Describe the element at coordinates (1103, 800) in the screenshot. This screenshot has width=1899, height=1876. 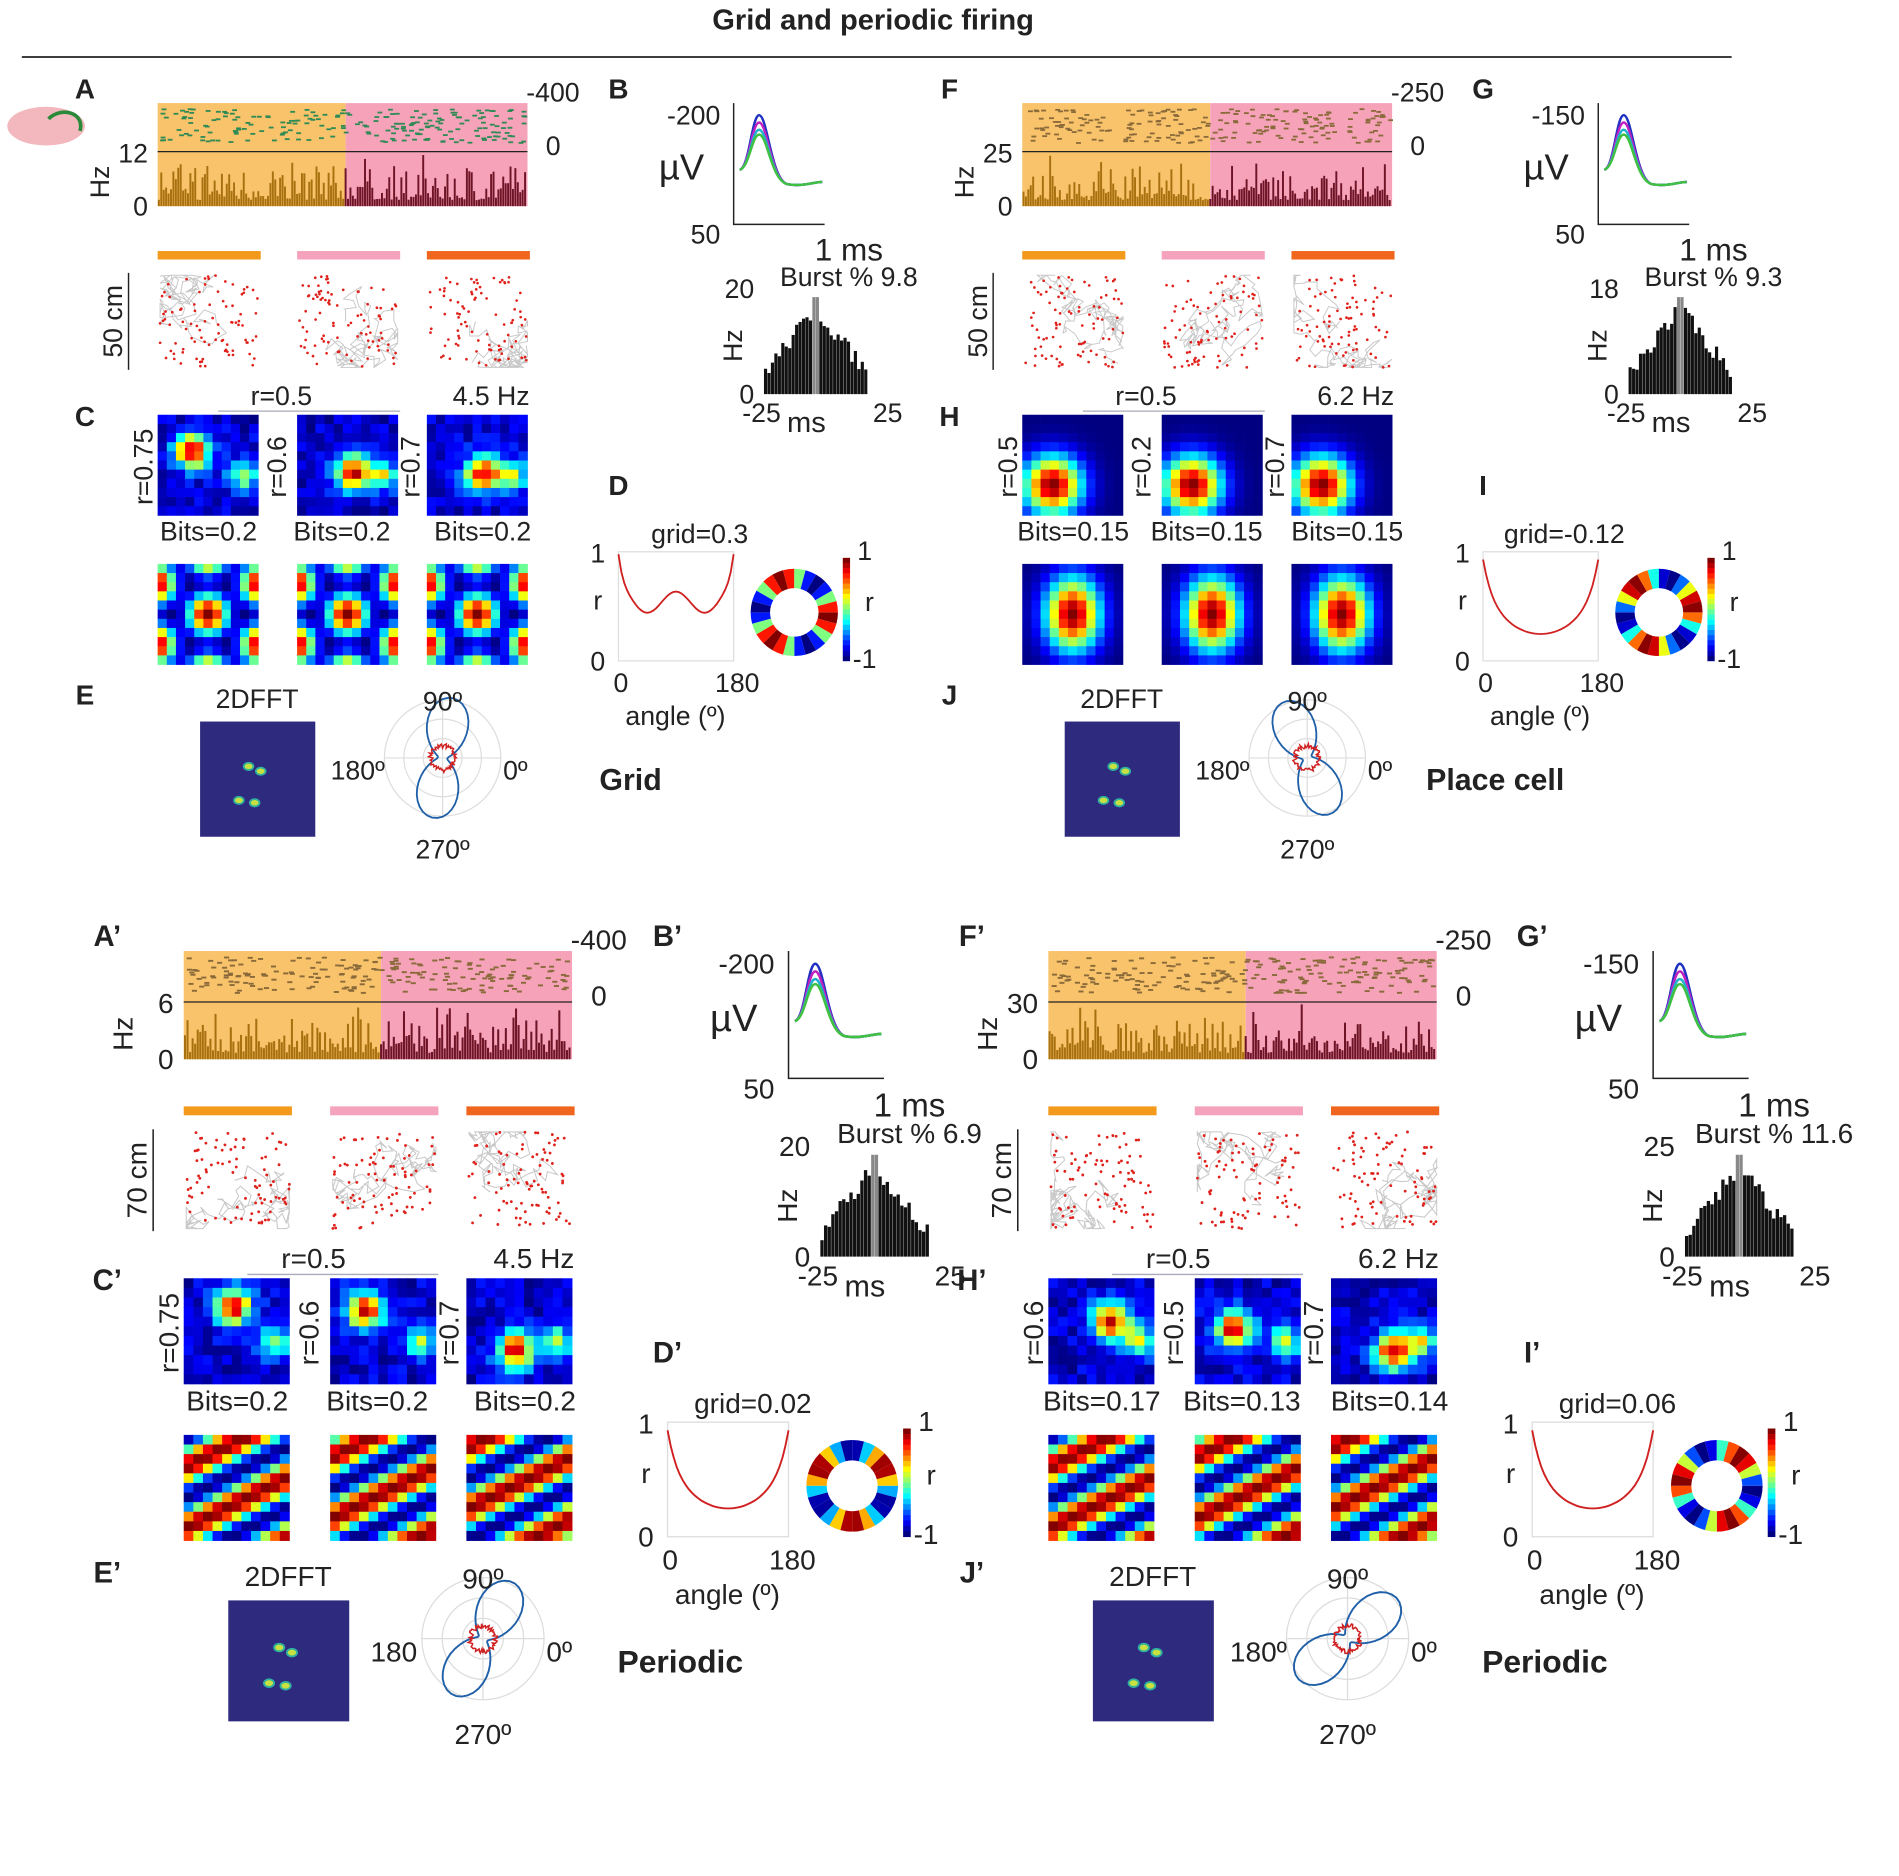
I see `fft-peak` at that location.